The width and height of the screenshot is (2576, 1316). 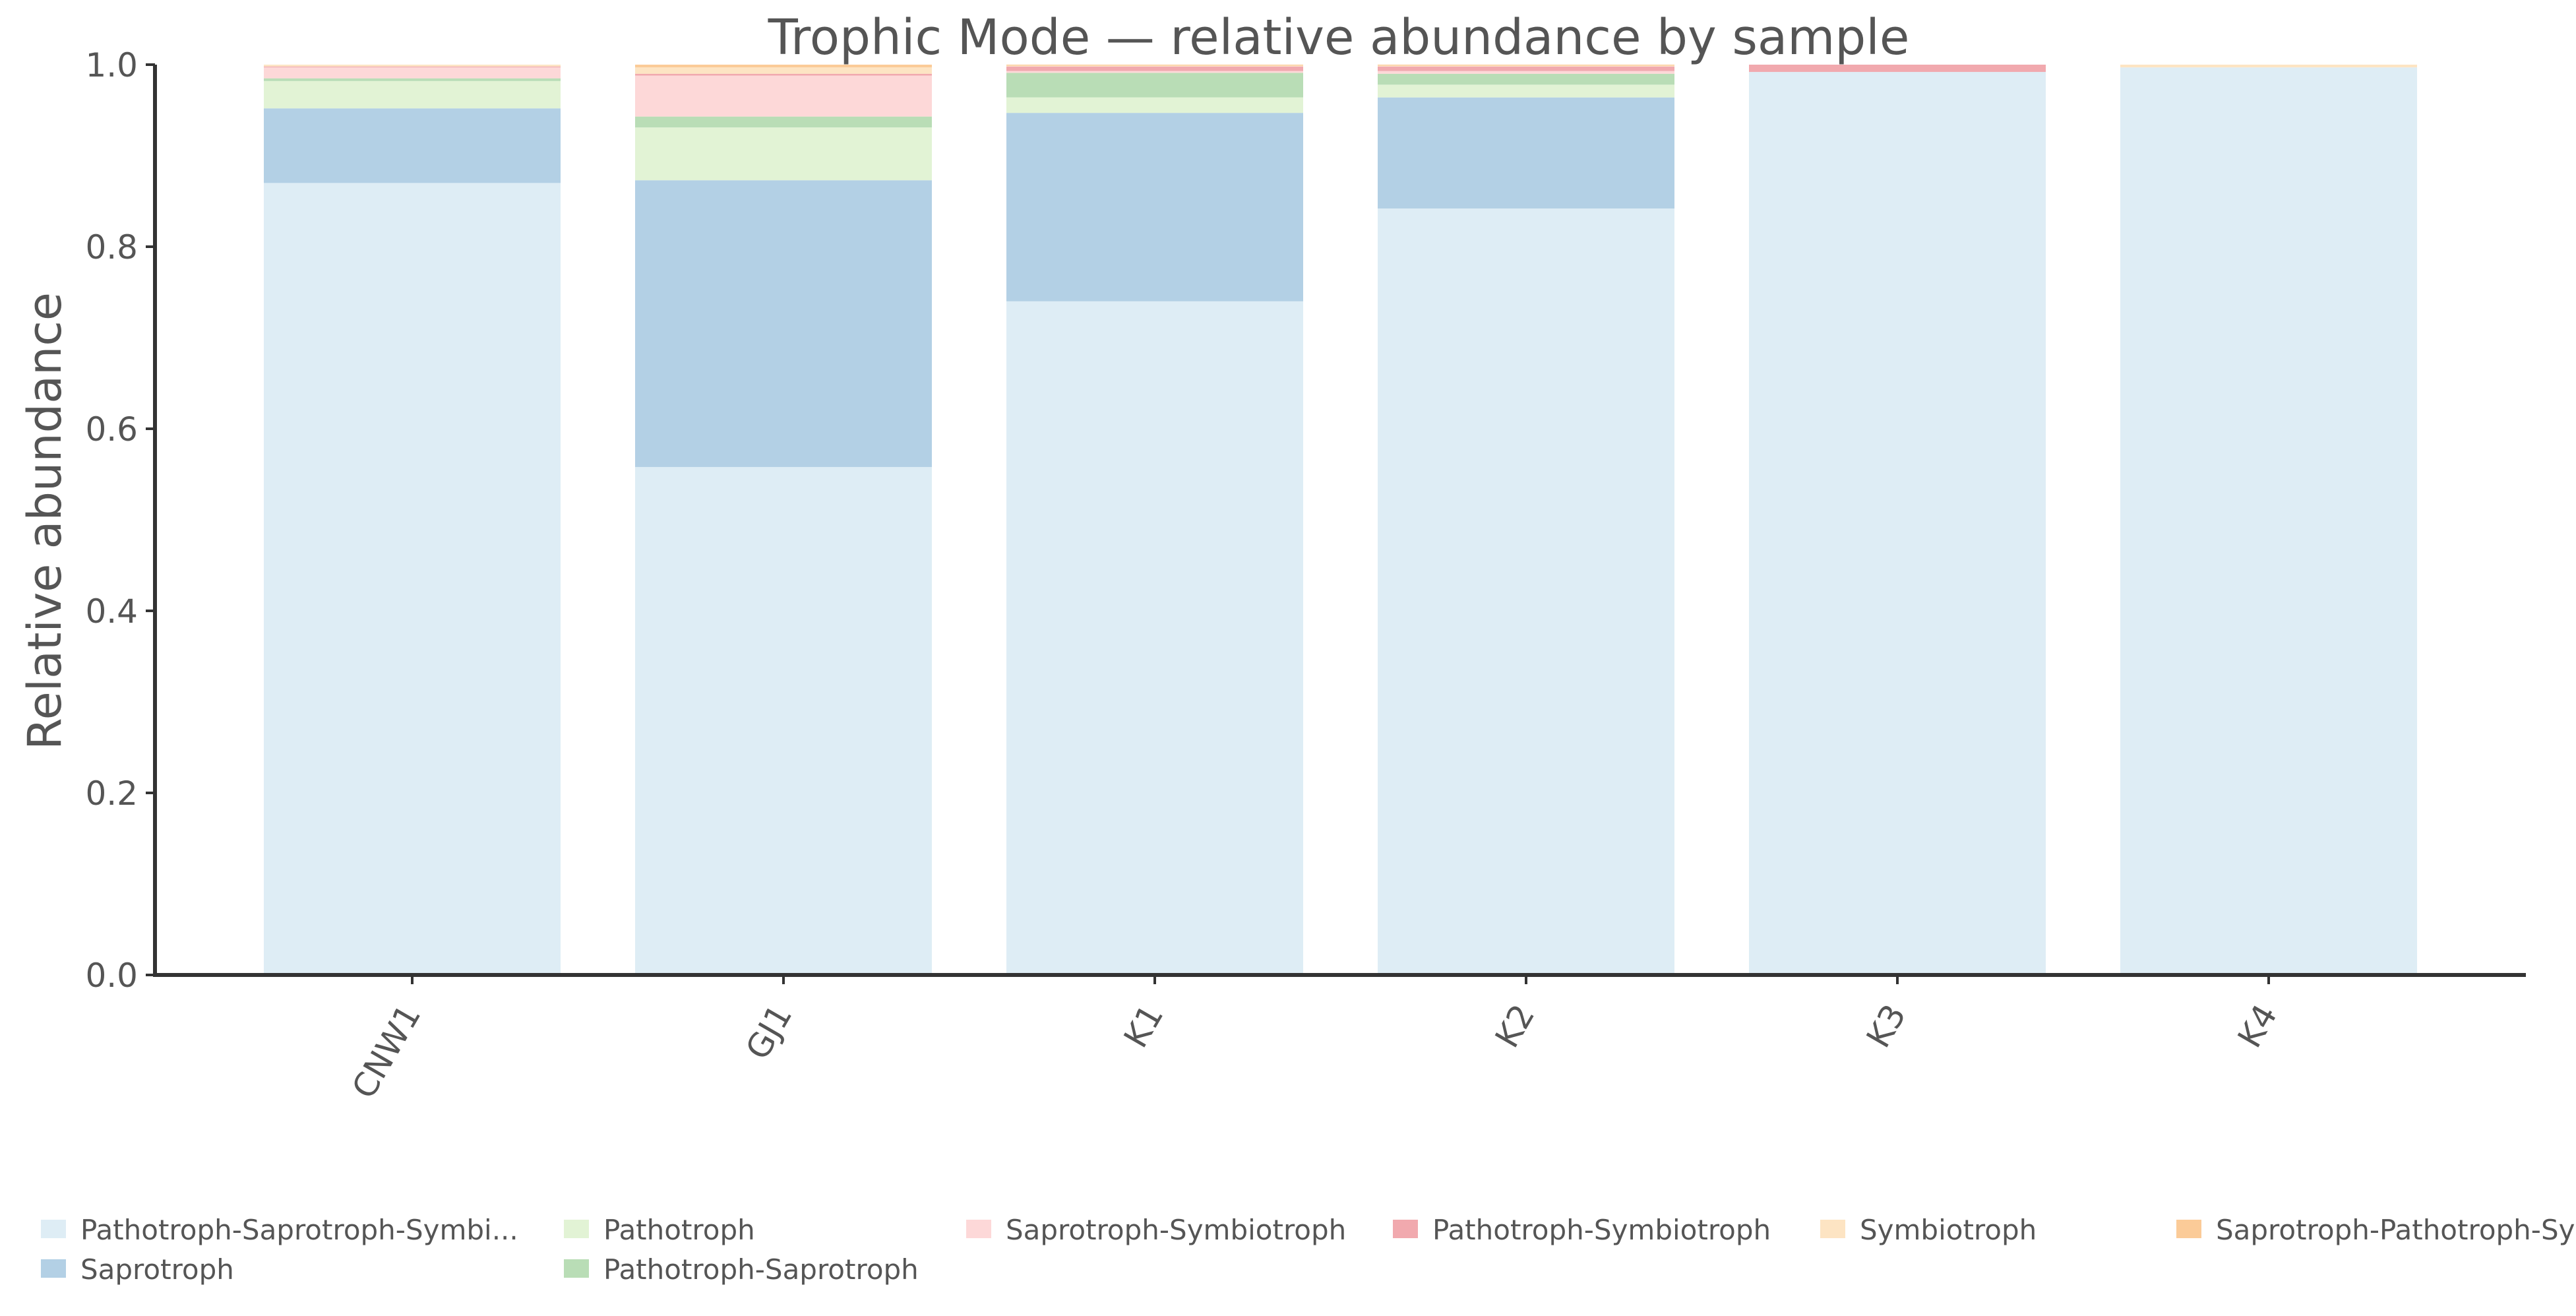 I want to click on y-tick-label: 0.2, so click(x=111, y=793).